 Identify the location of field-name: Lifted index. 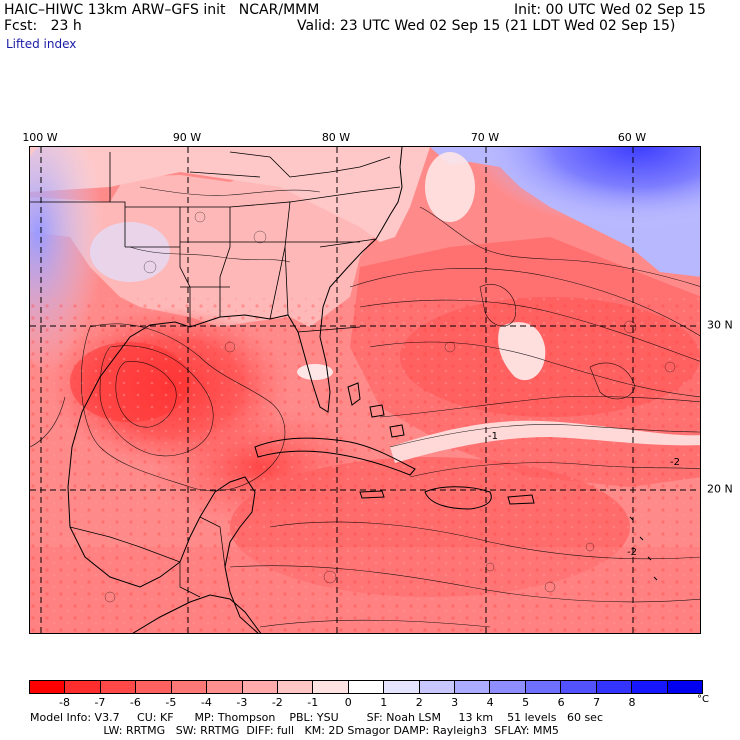
(41, 44).